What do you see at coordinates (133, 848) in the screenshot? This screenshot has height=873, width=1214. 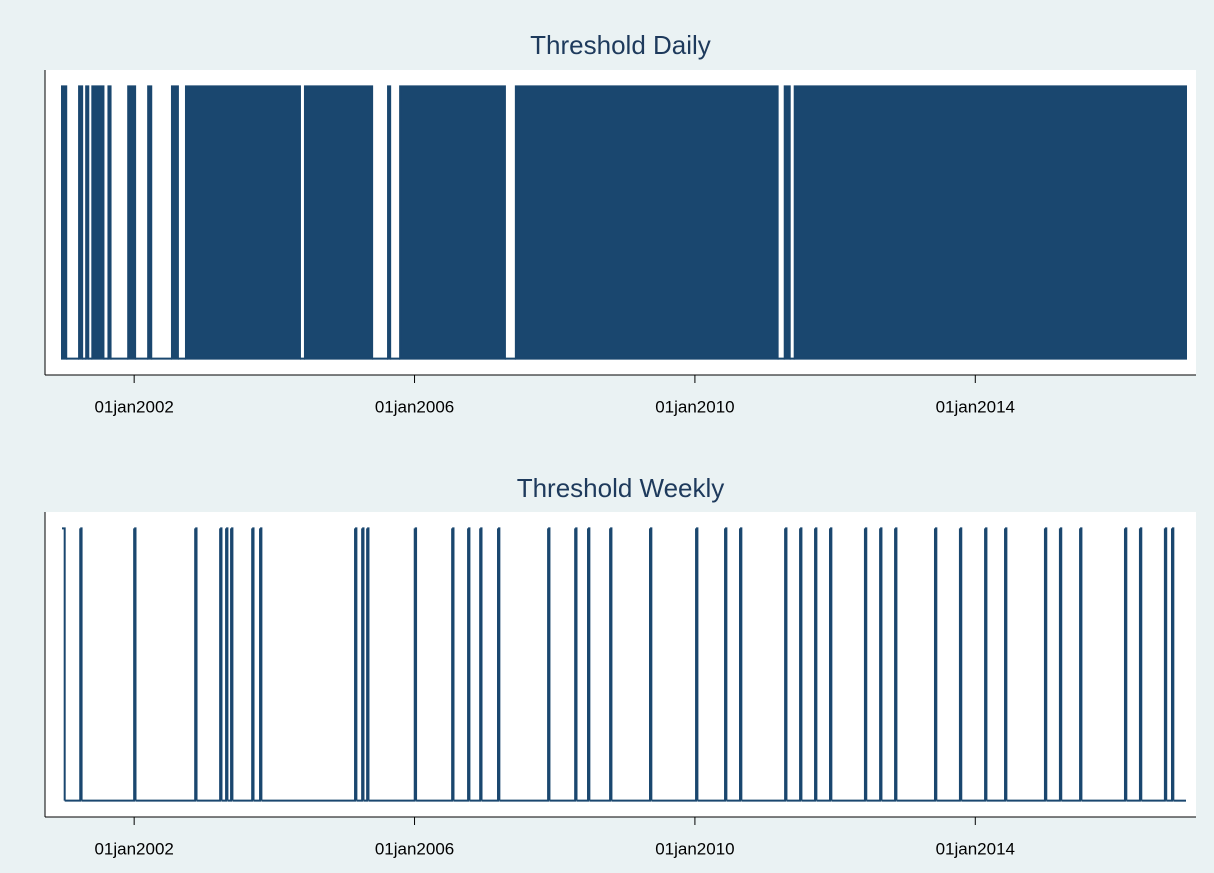 I see `x-tick-label: 01jan2002` at bounding box center [133, 848].